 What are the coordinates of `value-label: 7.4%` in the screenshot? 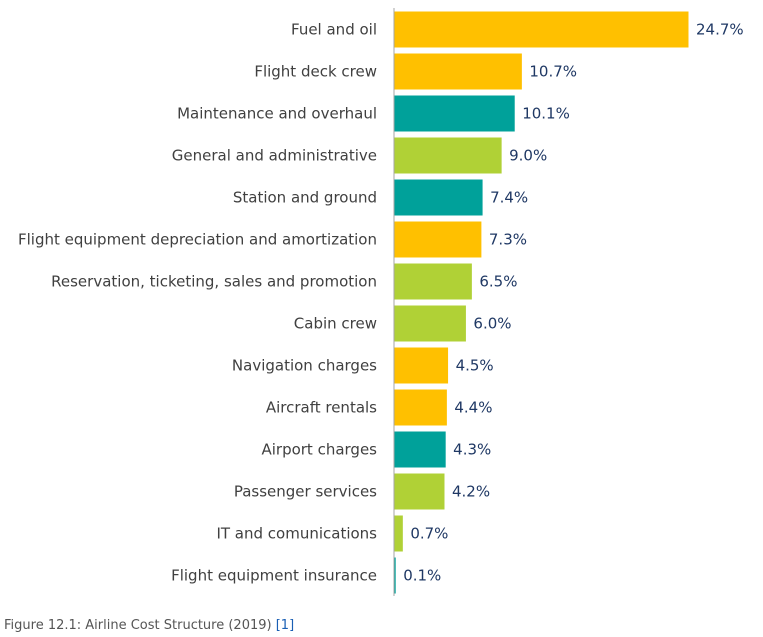 It's located at (509, 198).